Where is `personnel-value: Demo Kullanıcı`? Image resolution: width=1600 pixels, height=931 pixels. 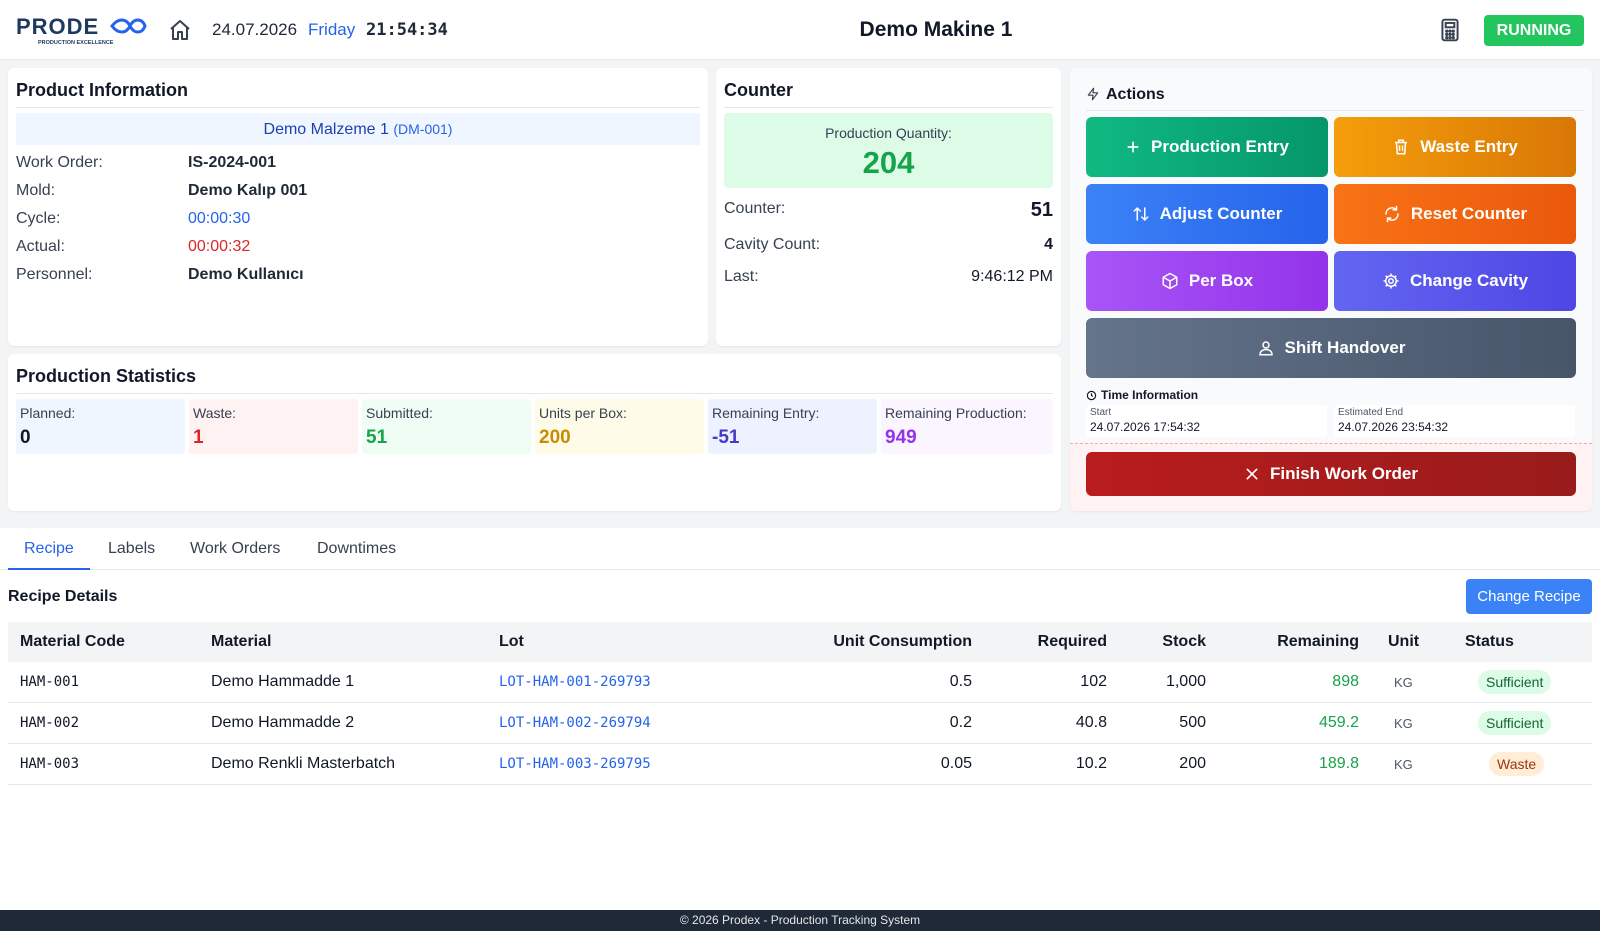 personnel-value: Demo Kullanıcı is located at coordinates (246, 274).